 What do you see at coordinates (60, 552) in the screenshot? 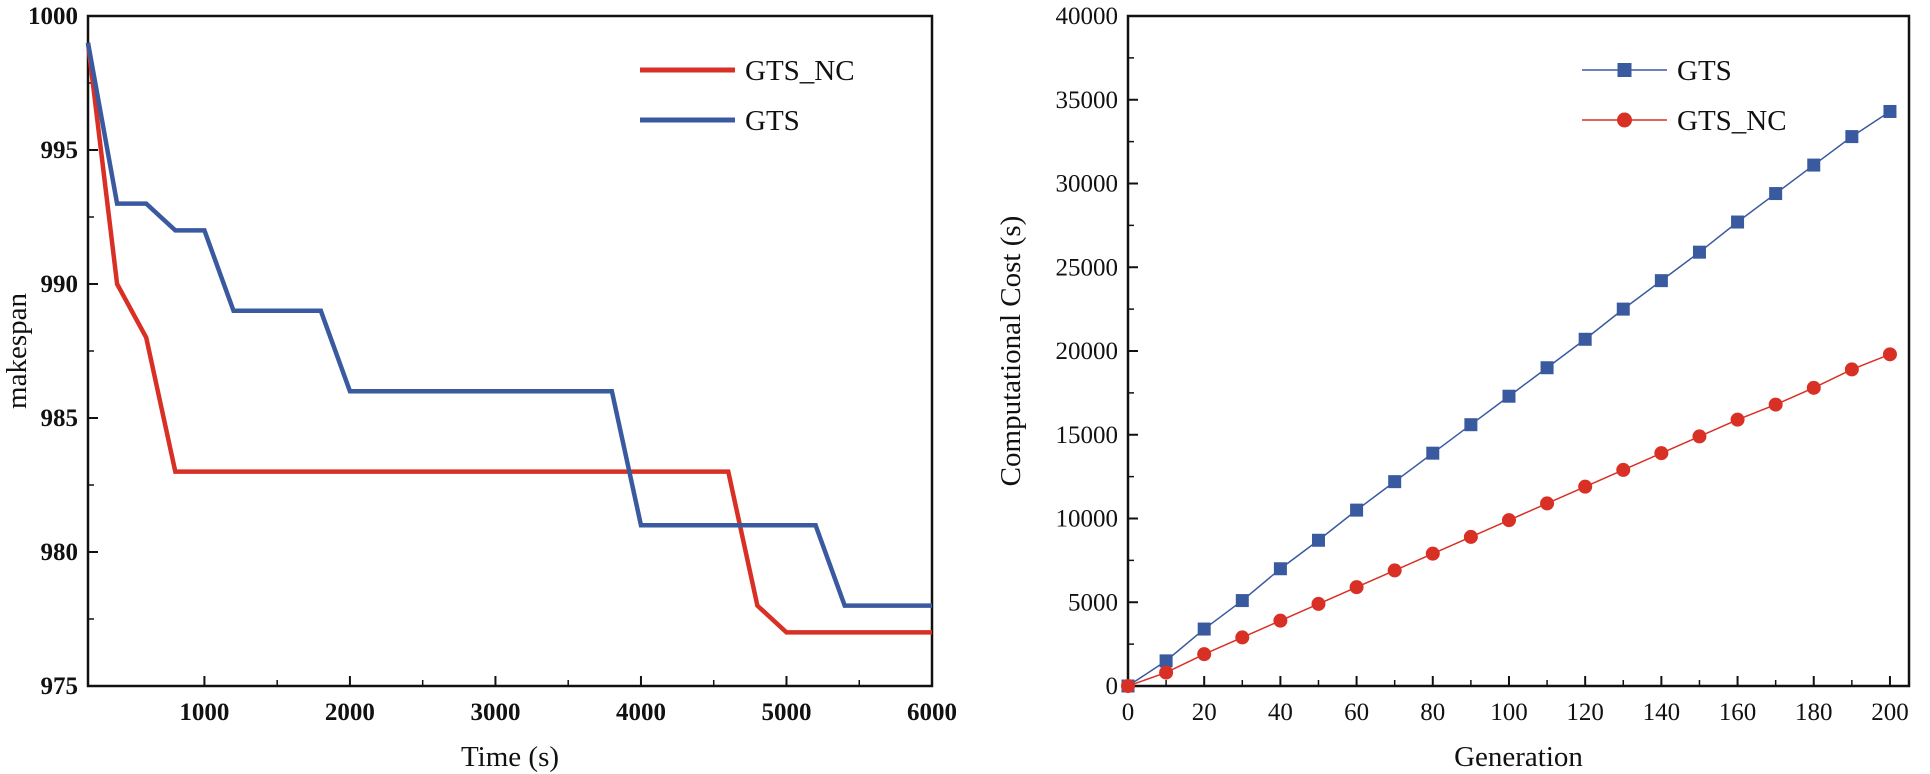
I see `y-tick-label: 980` at bounding box center [60, 552].